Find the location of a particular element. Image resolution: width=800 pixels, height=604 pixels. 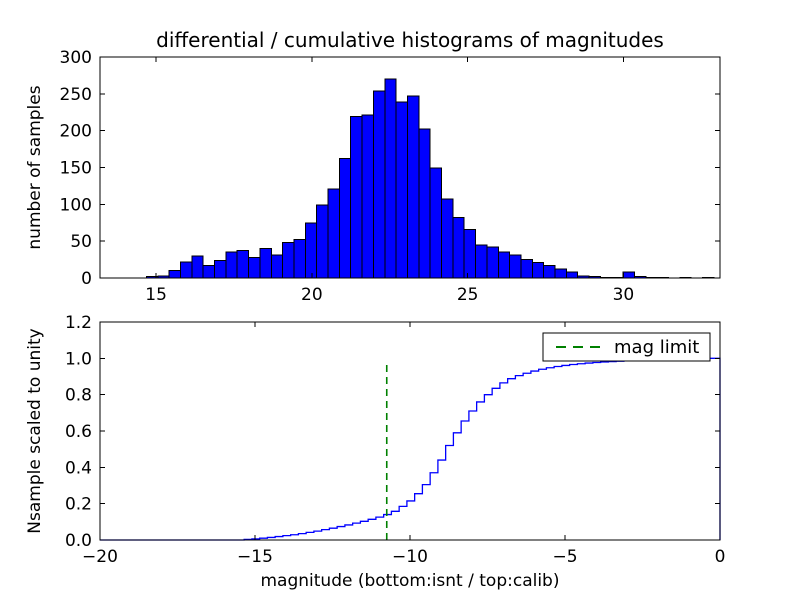

legend: mag limit is located at coordinates (626, 347).